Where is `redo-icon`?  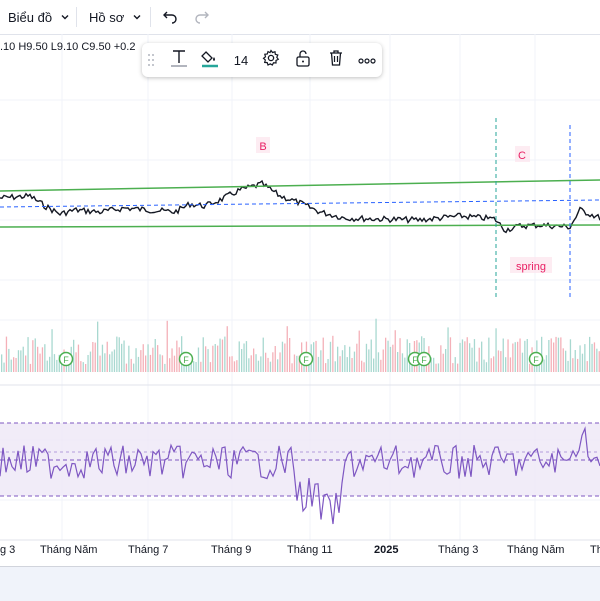 redo-icon is located at coordinates (202, 17).